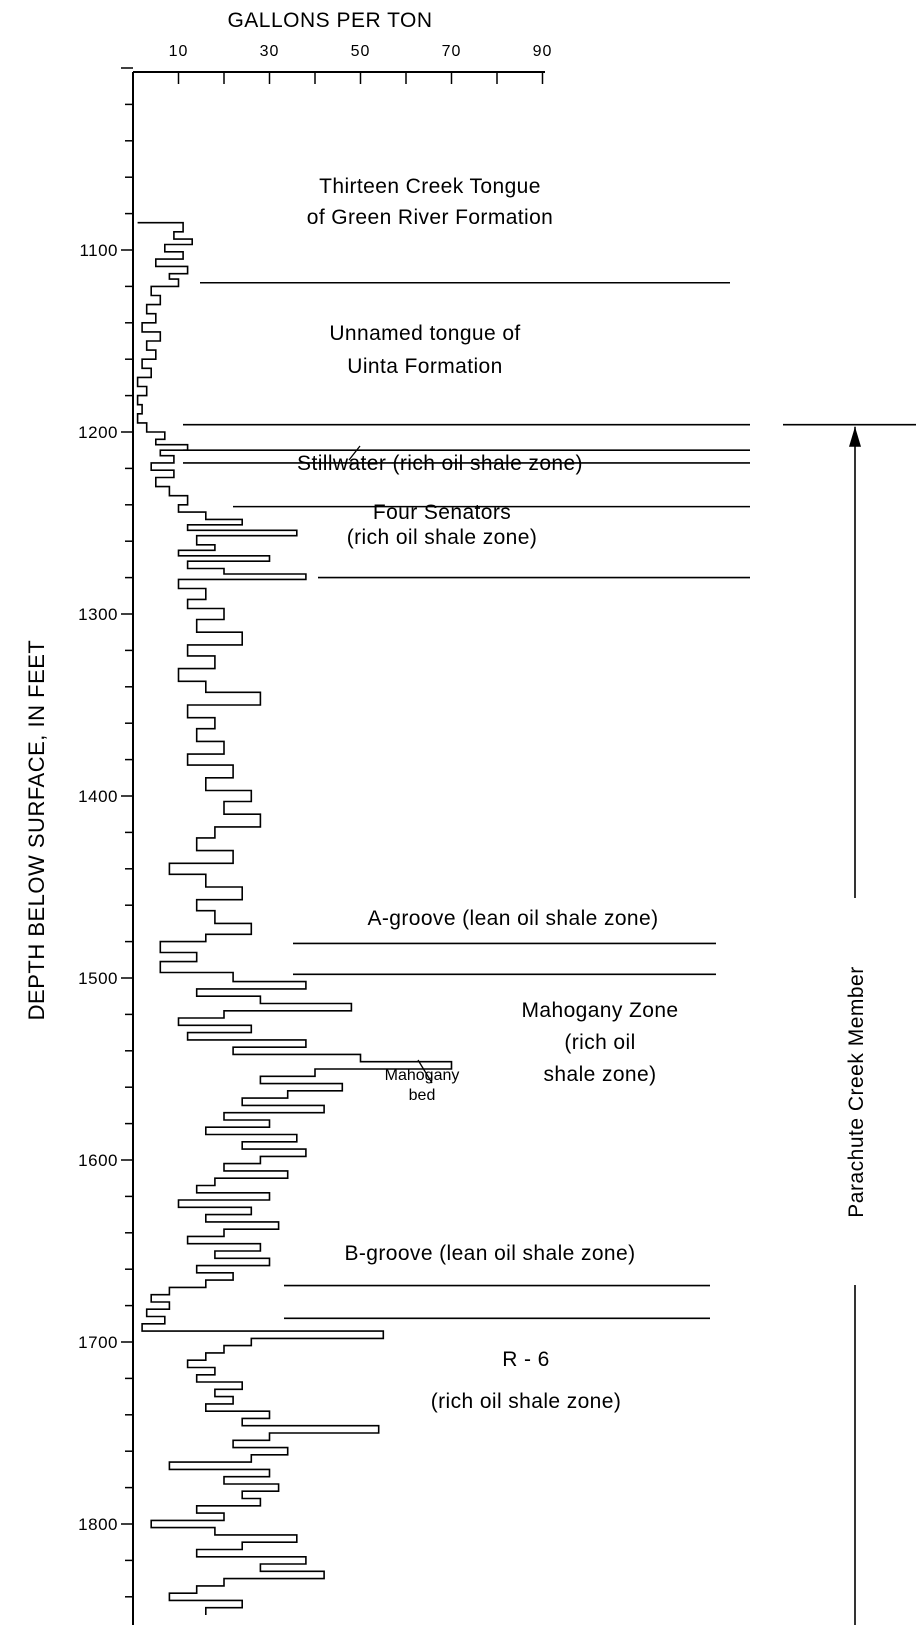 The width and height of the screenshot is (916, 1625). I want to click on x-axis-title: GALLONS PER TON, so click(329, 20).